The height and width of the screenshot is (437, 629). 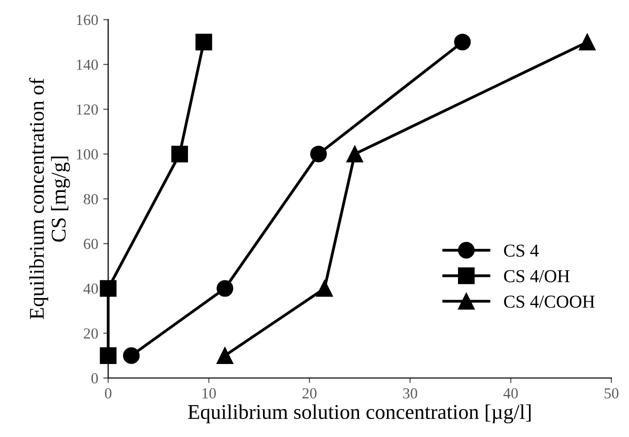 I want to click on y-tick-label: 160, so click(x=87, y=20).